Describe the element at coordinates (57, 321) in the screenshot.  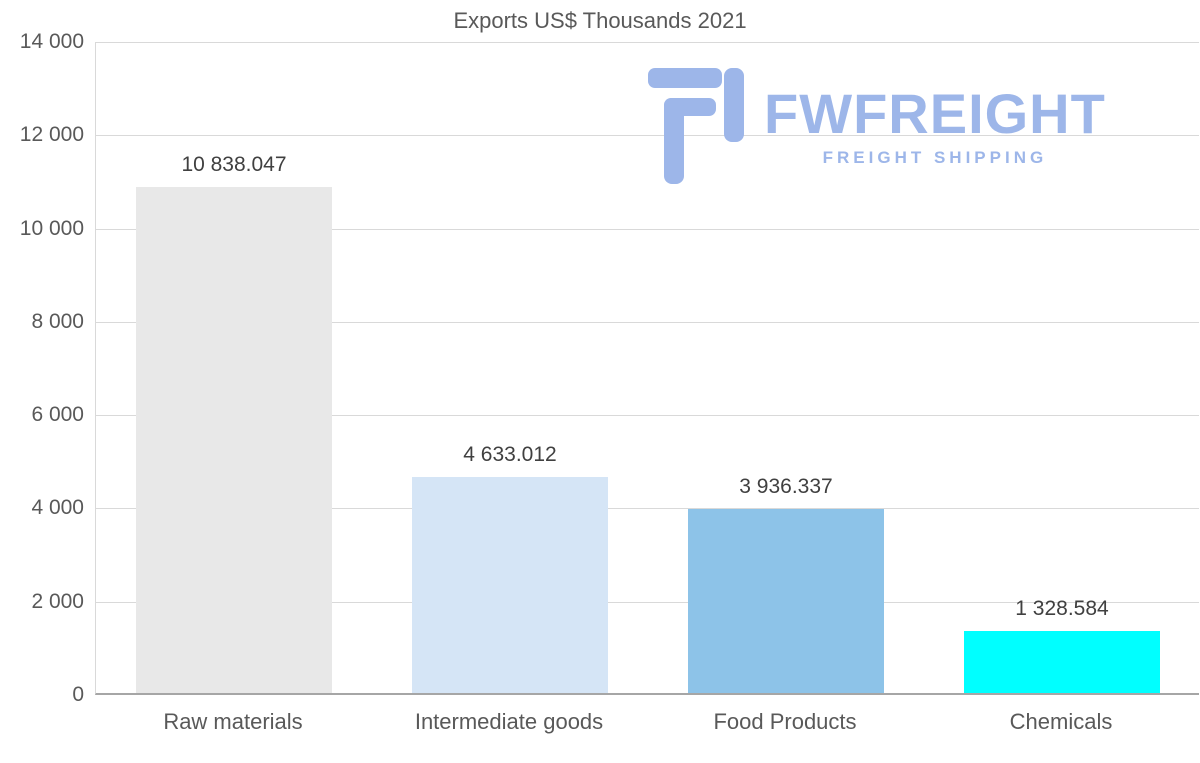
I see `y-axis-tick-label: 8 000` at that location.